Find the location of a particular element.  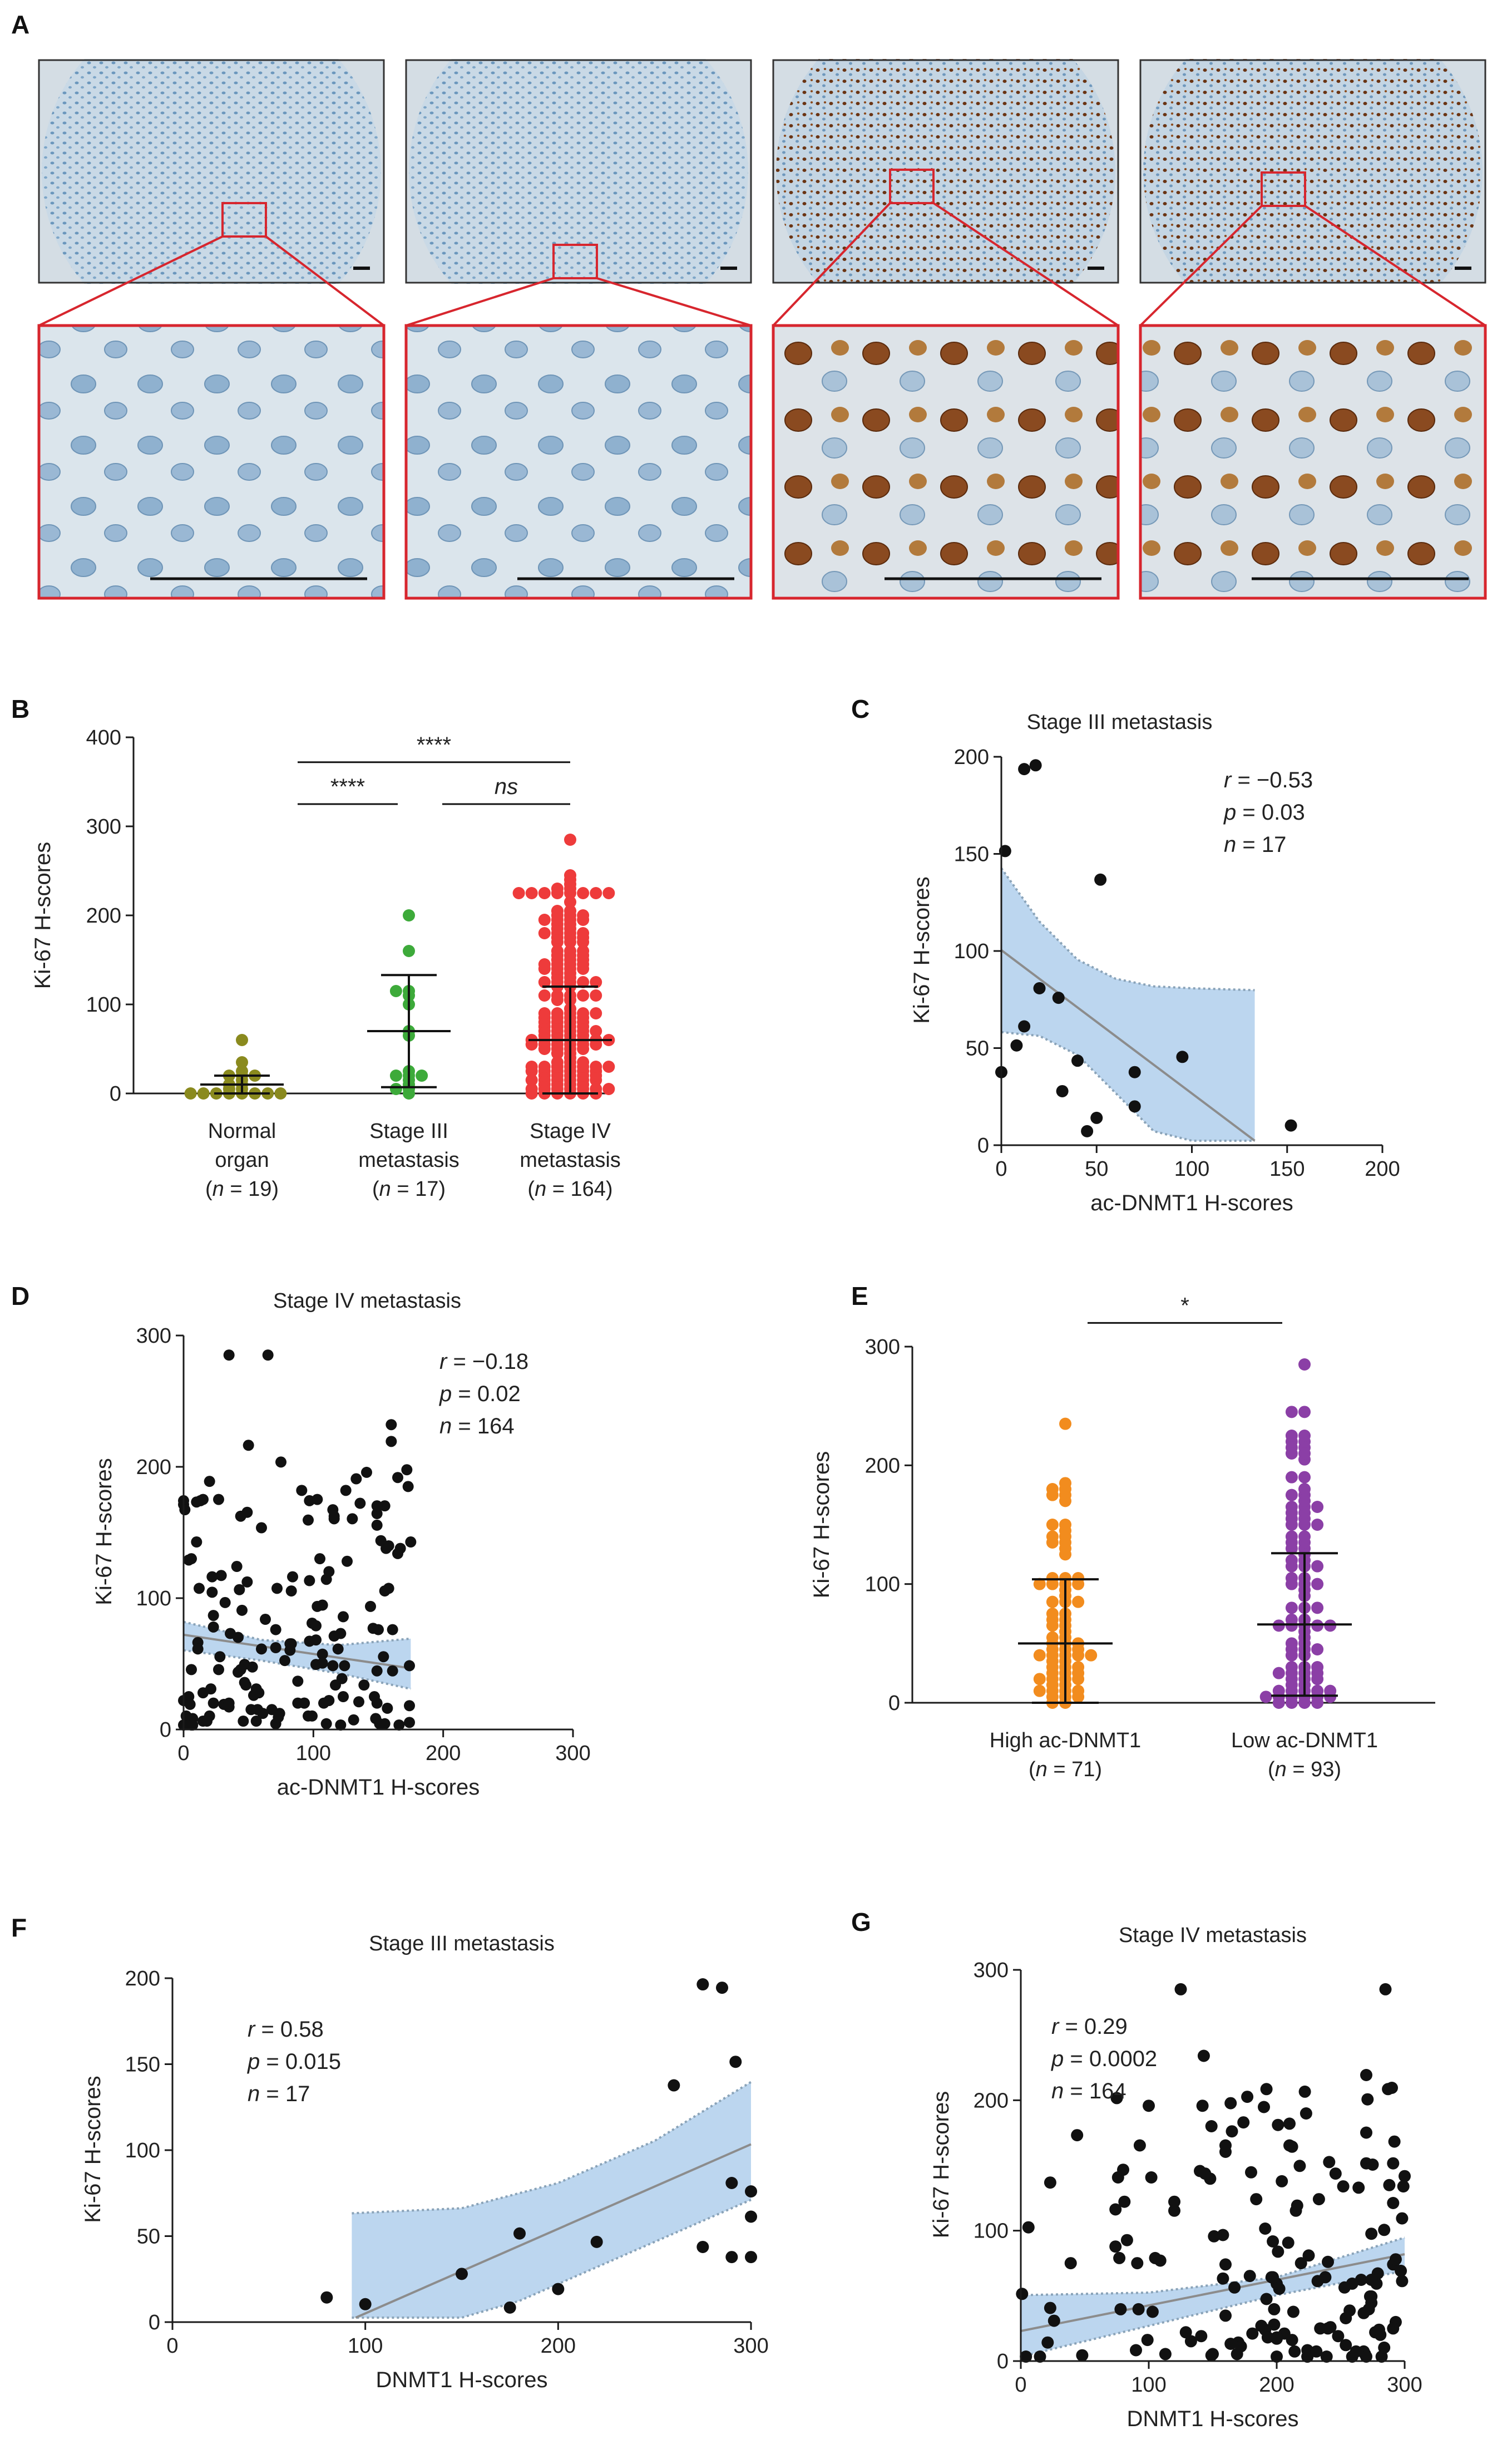

tissue-core is located at coordinates (1313, 171).